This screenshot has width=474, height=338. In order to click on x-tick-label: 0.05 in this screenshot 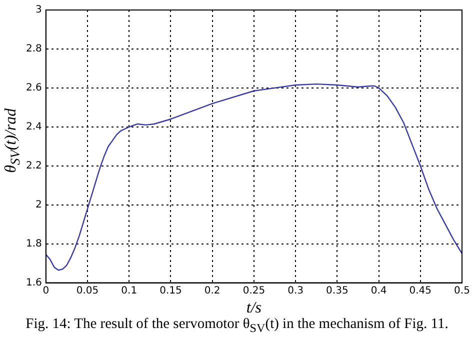, I will do `click(87, 290)`.